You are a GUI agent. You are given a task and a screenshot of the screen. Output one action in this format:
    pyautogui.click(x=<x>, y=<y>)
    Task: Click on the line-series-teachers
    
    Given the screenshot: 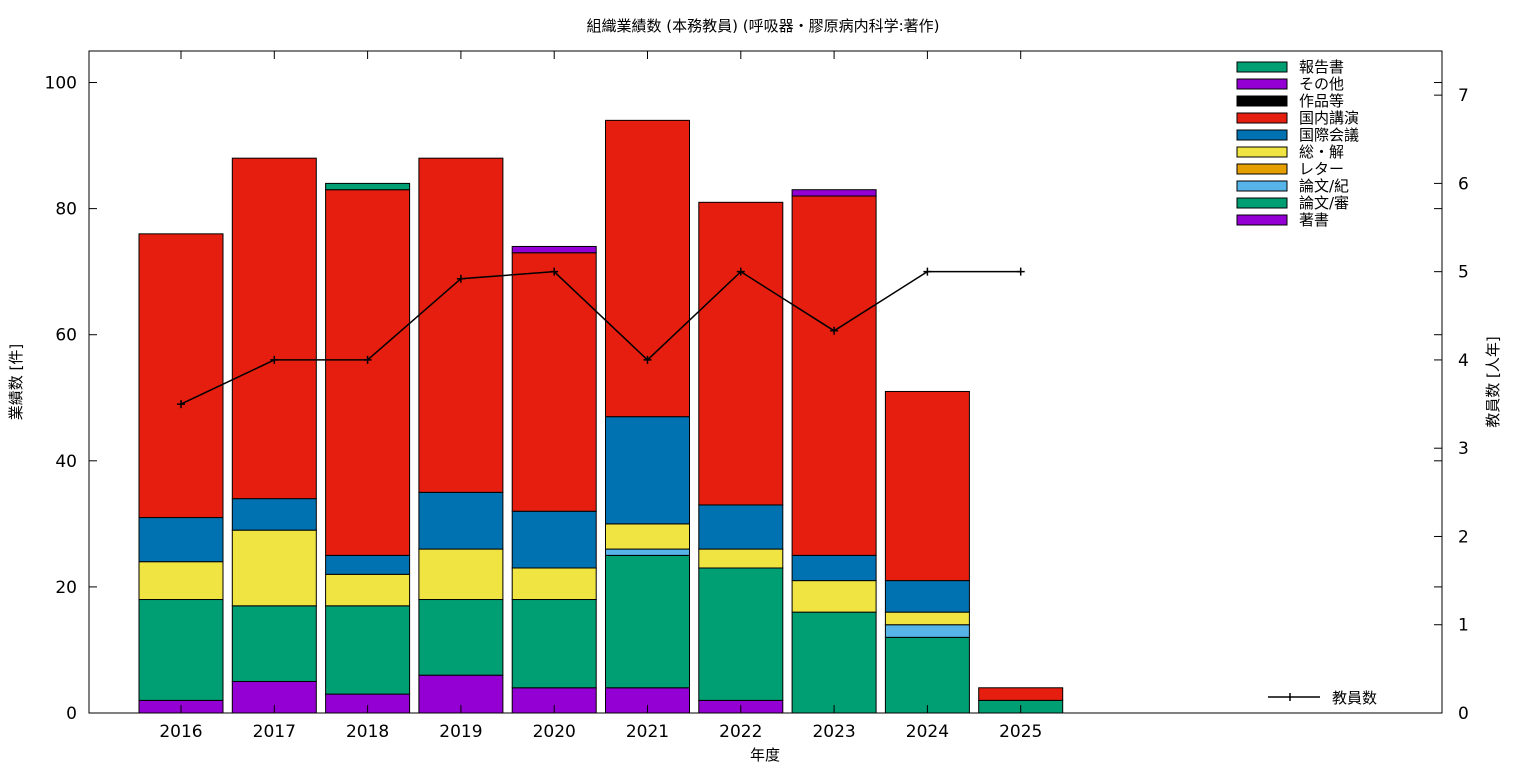 What is the action you would take?
    pyautogui.click(x=600, y=337)
    